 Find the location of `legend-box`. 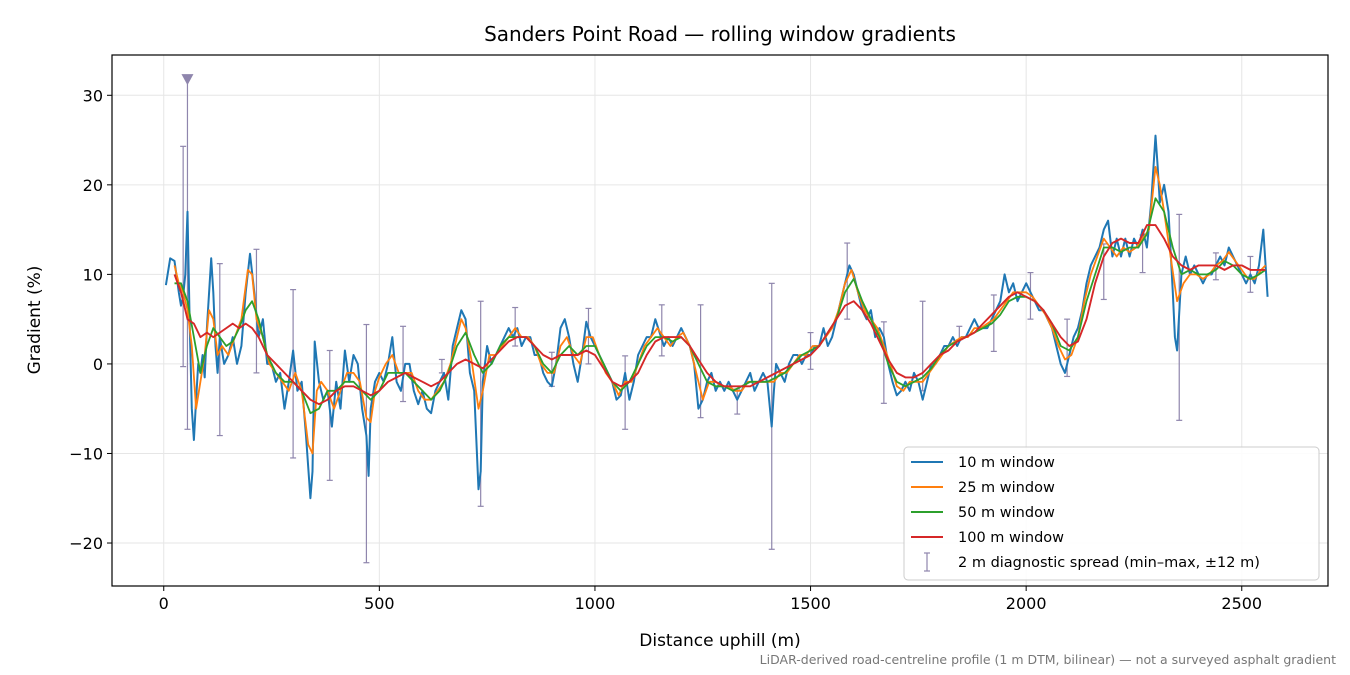

legend-box is located at coordinates (1111, 513).